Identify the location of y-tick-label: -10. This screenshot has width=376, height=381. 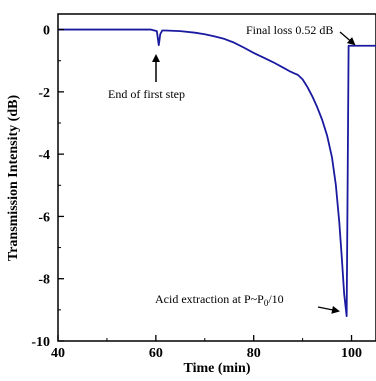
(40, 342).